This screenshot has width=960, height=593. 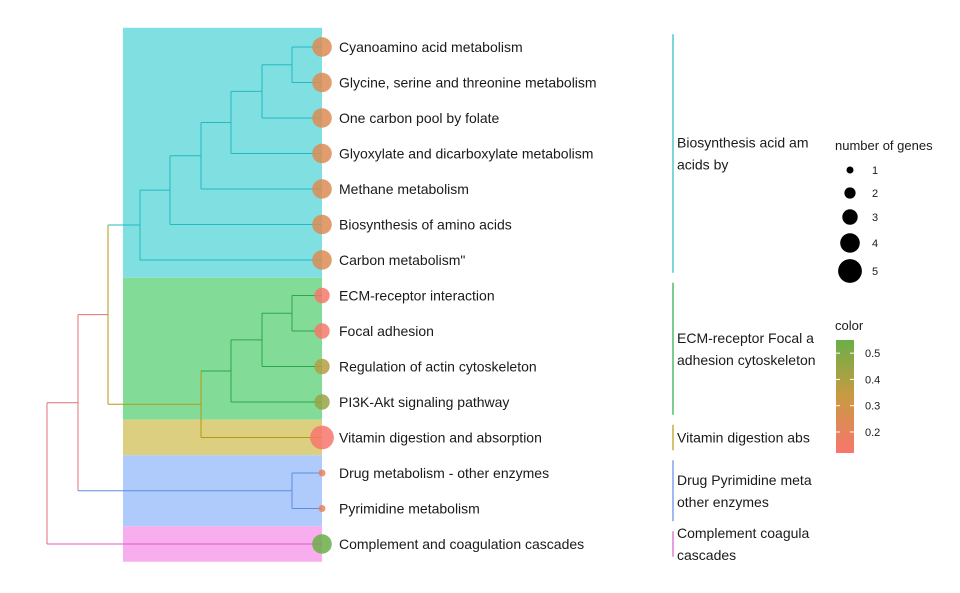 What do you see at coordinates (402, 260) in the screenshot?
I see `leaf-label: Carbon metabolism"` at bounding box center [402, 260].